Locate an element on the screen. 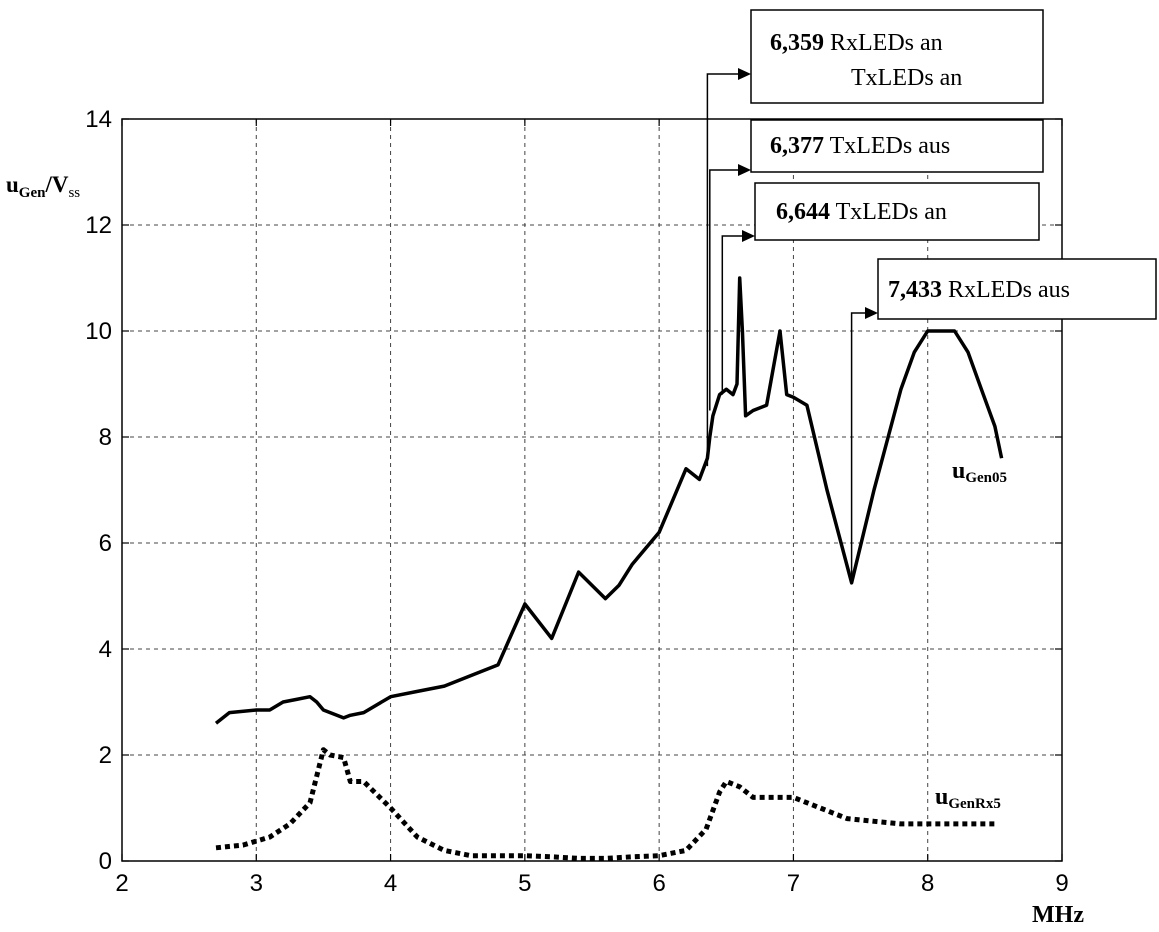 The width and height of the screenshot is (1159, 932). annotation-6377-value: 6,377 is located at coordinates (797, 146).